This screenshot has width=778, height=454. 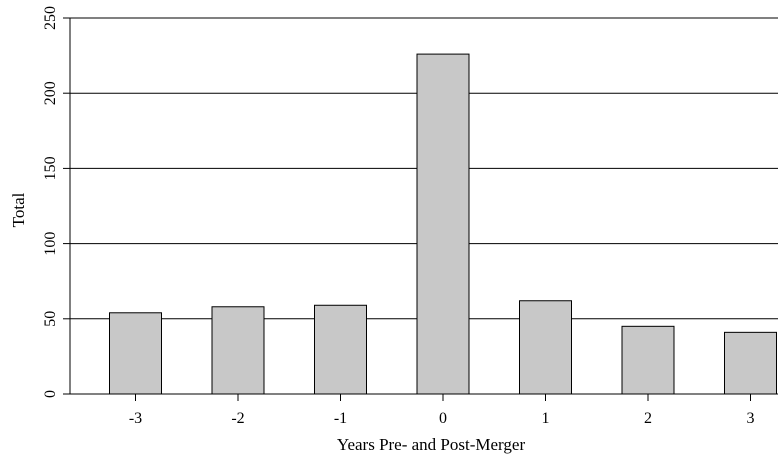 What do you see at coordinates (340, 418) in the screenshot?
I see `x-tick-label: -1` at bounding box center [340, 418].